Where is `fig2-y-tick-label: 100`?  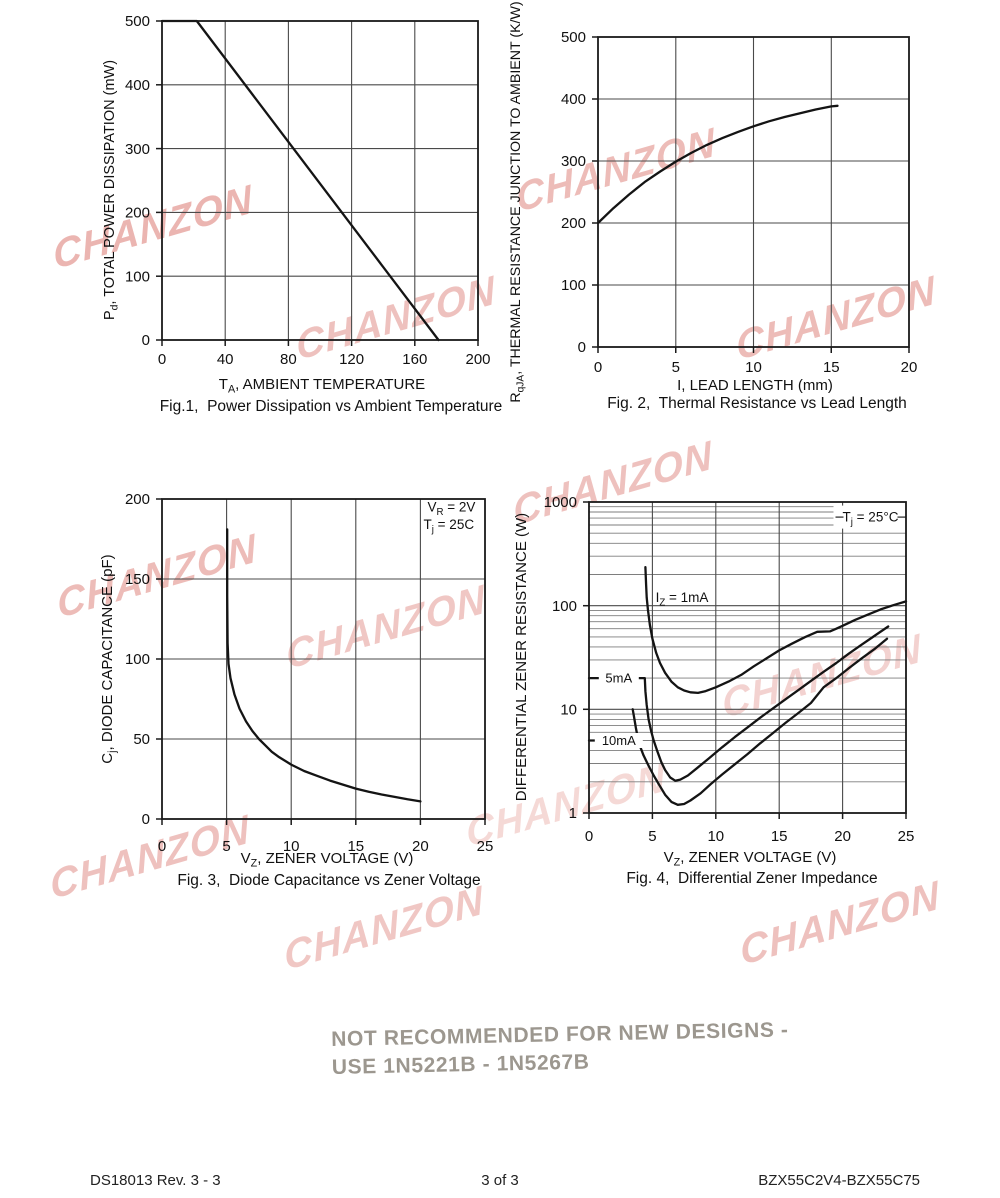 fig2-y-tick-label: 100 is located at coordinates (573, 285).